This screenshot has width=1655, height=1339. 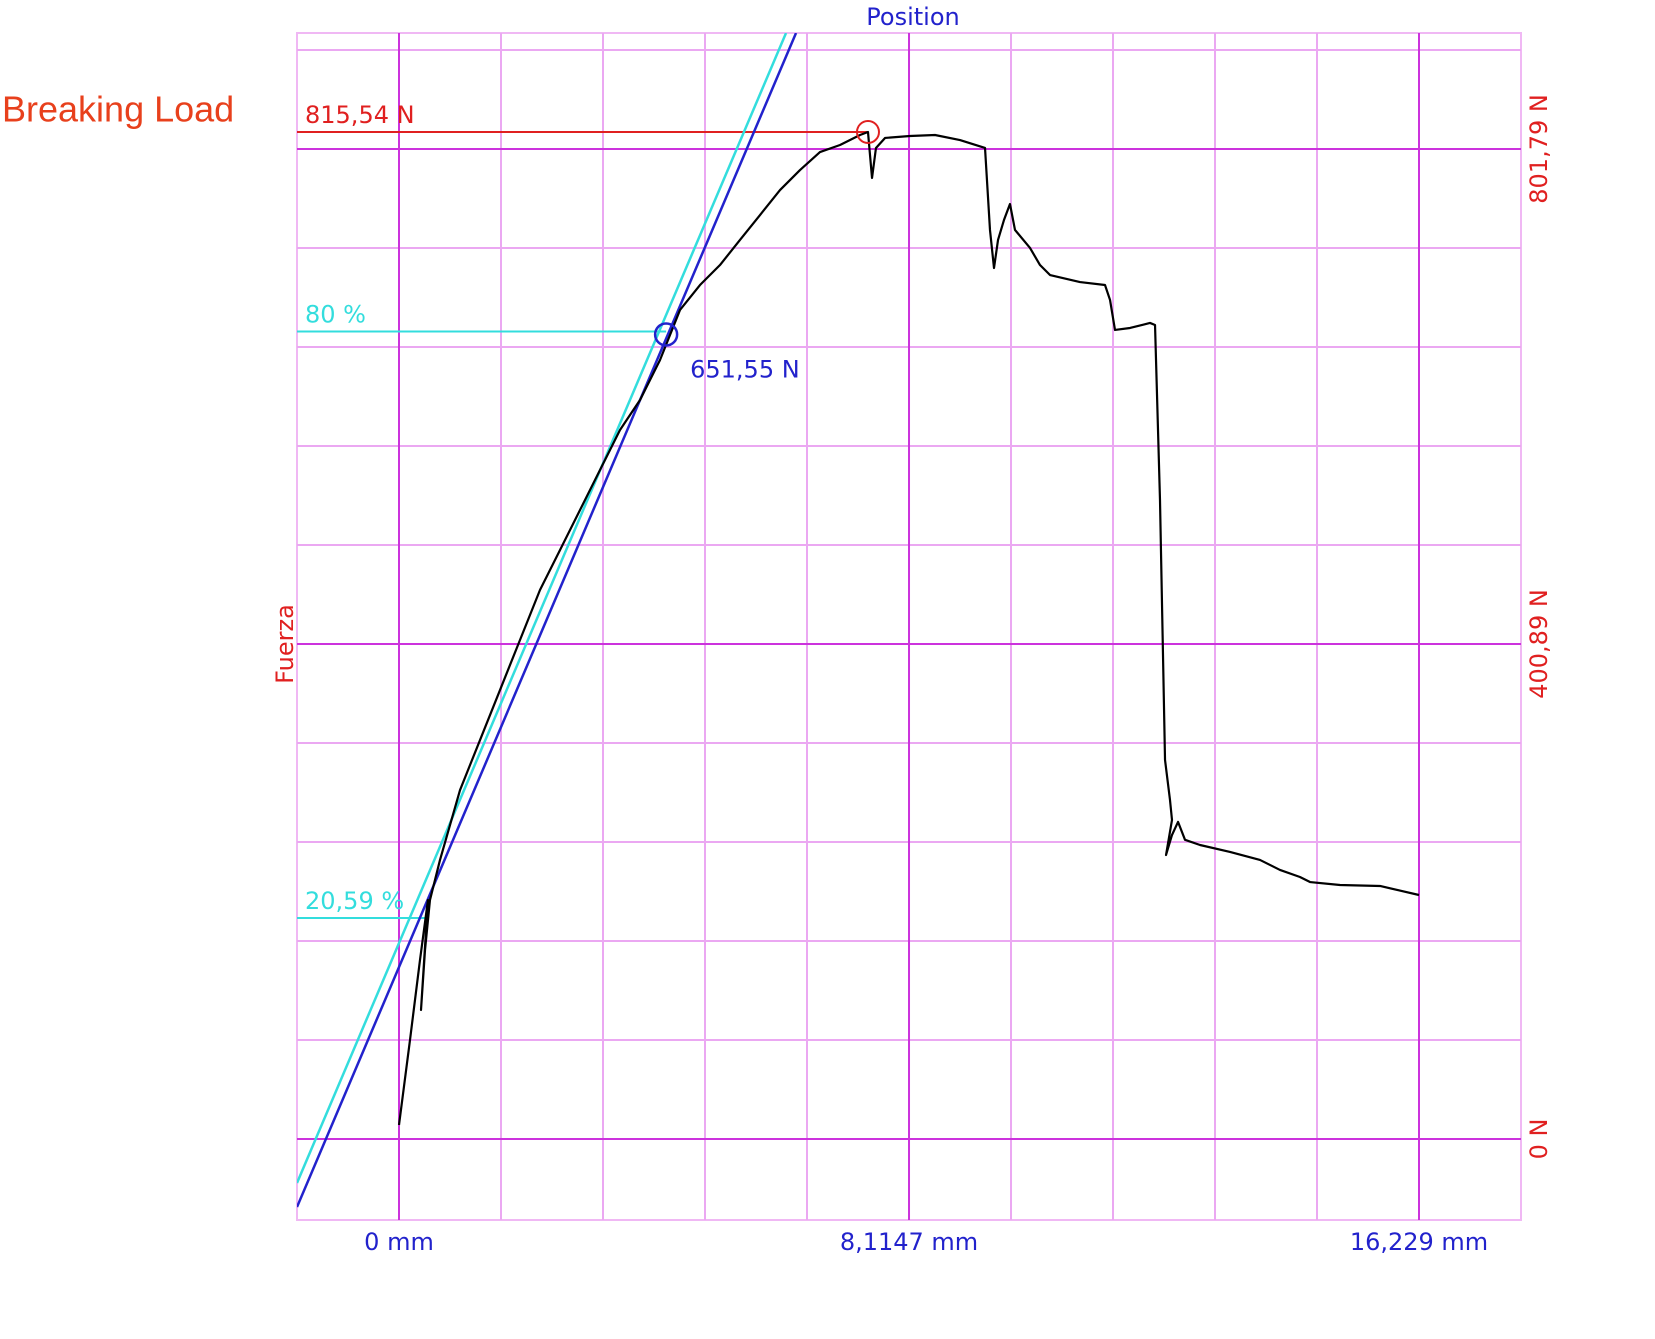 What do you see at coordinates (912, 17) in the screenshot?
I see `chart-title: Position` at bounding box center [912, 17].